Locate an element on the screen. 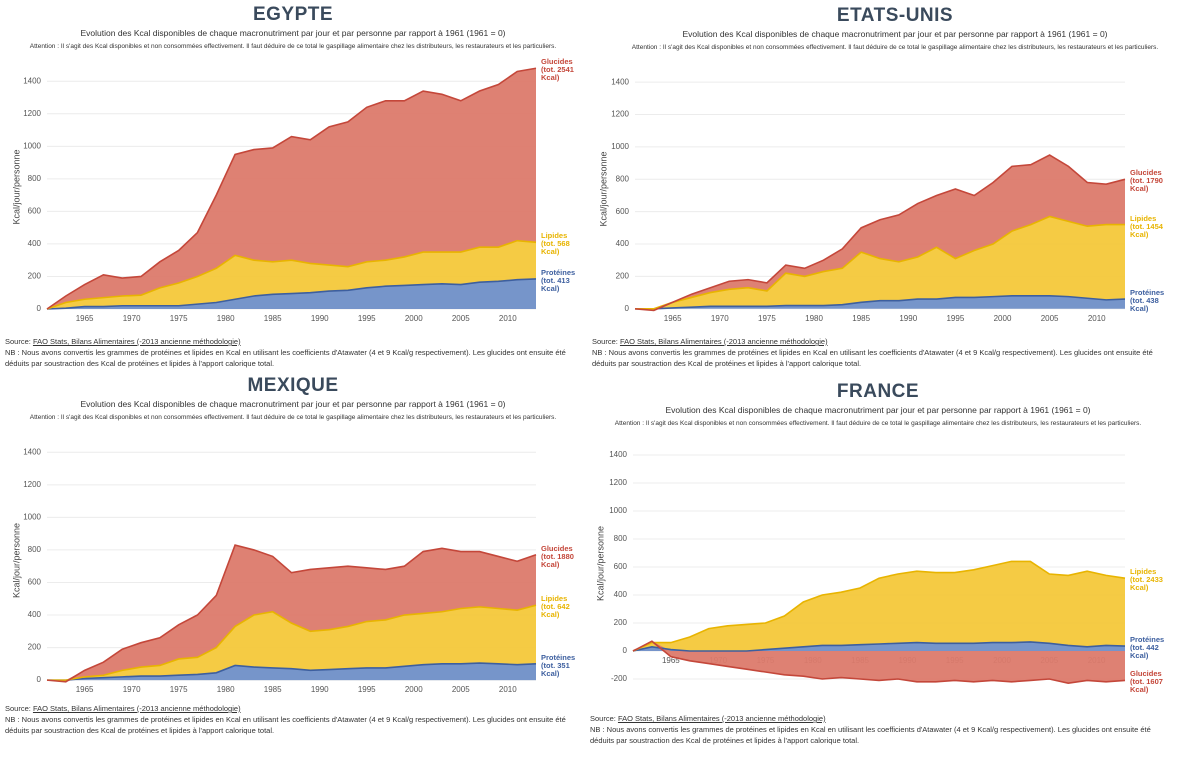  end-label: Glucides (tot. 2541 Kcal) is located at coordinates (562, 70).